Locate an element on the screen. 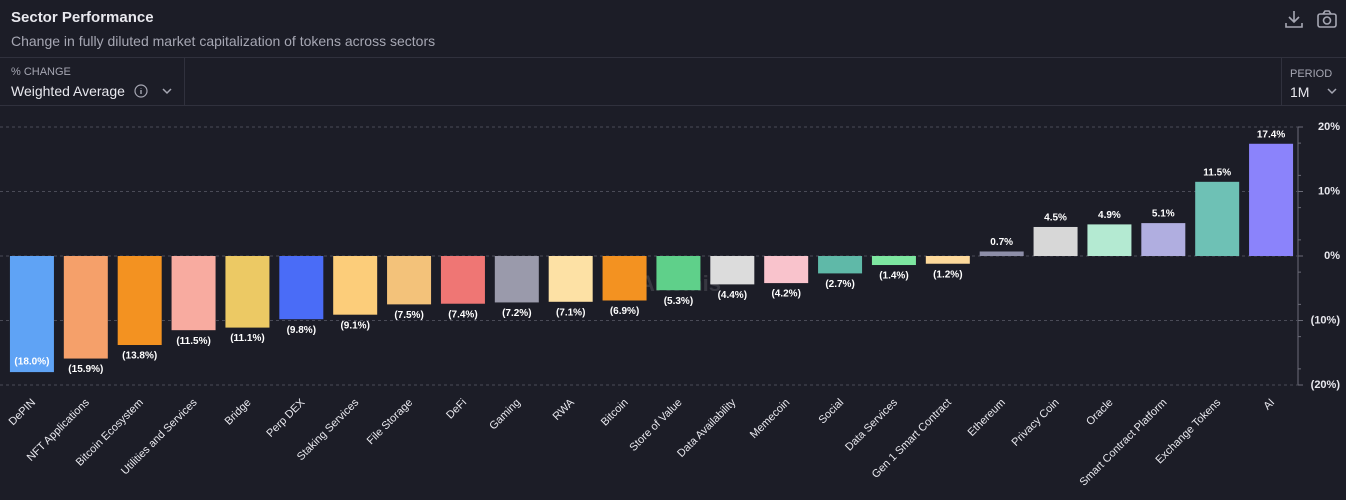  y-tick-label: (10%) is located at coordinates (1326, 320).